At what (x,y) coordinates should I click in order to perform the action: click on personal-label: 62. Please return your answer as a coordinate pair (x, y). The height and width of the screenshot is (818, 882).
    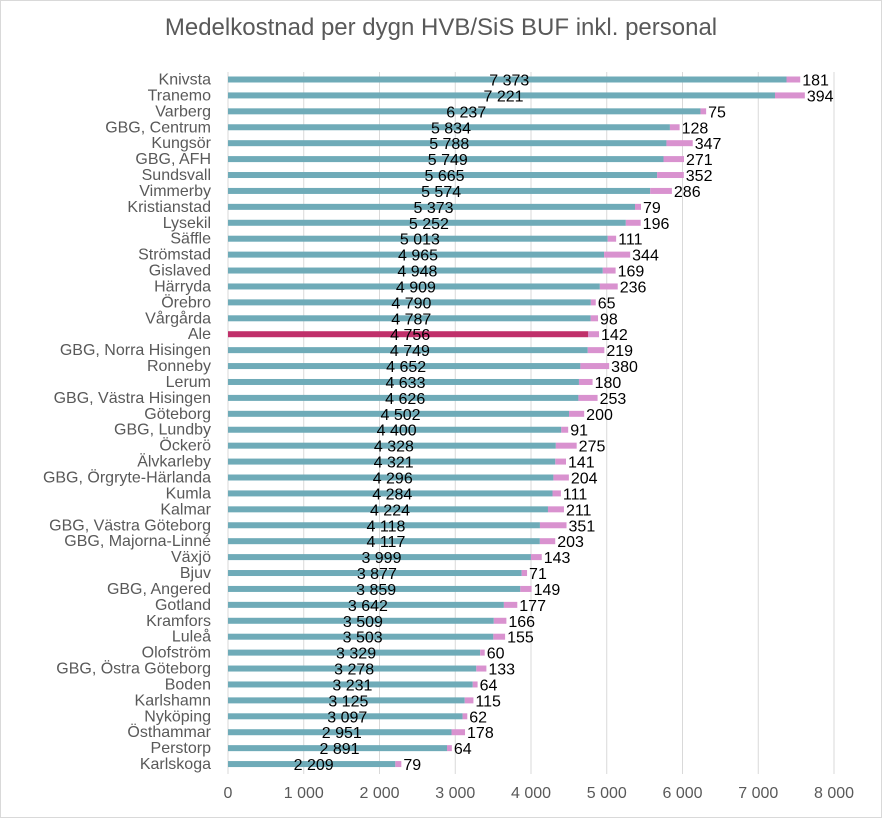
    Looking at the image, I should click on (478, 717).